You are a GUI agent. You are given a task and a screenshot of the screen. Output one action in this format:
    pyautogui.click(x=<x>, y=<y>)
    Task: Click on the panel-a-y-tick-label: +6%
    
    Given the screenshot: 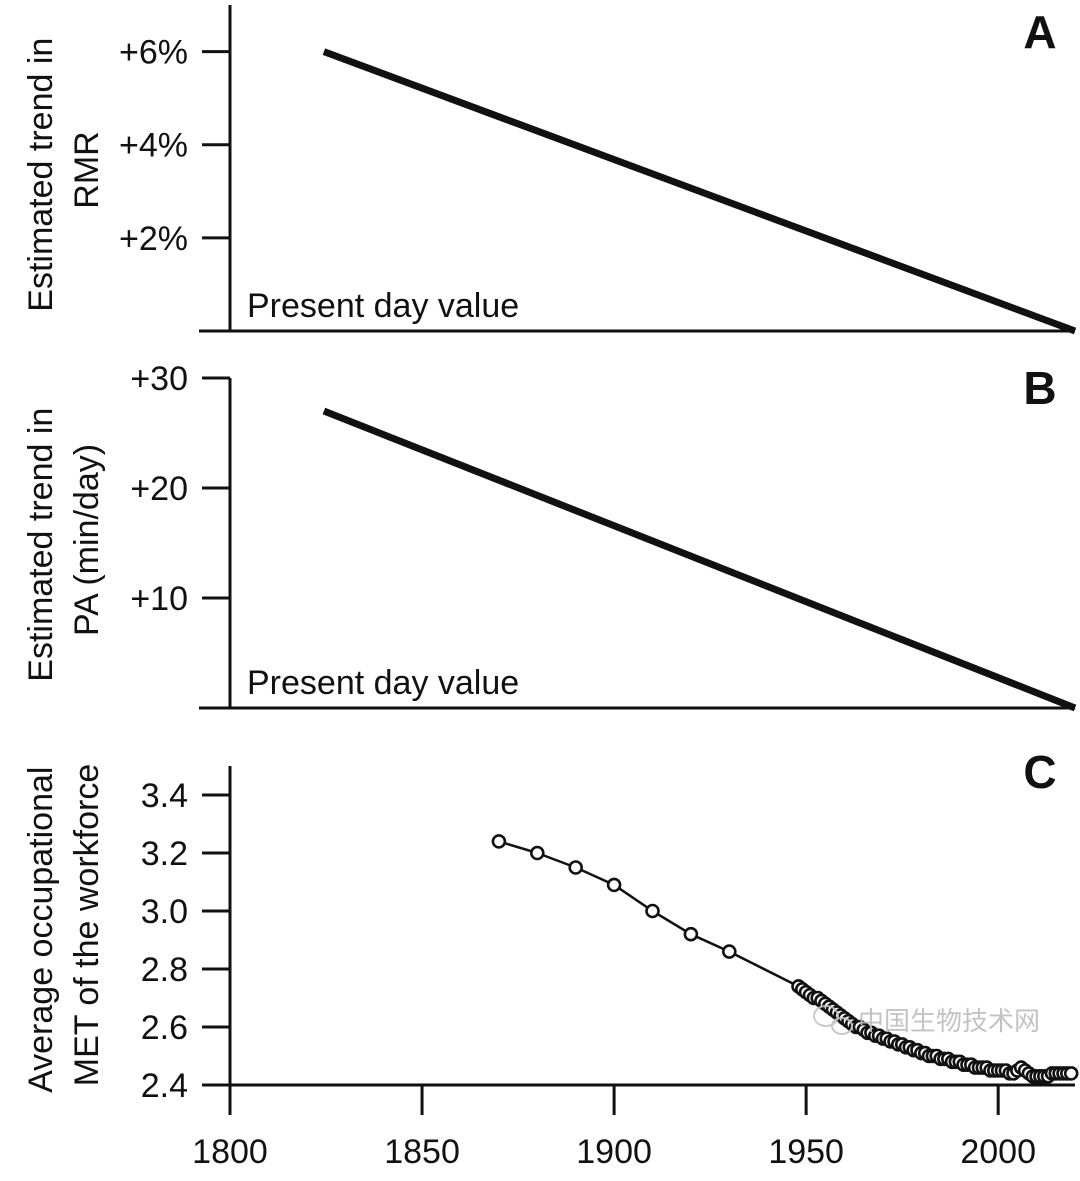 What is the action you would take?
    pyautogui.click(x=153, y=53)
    